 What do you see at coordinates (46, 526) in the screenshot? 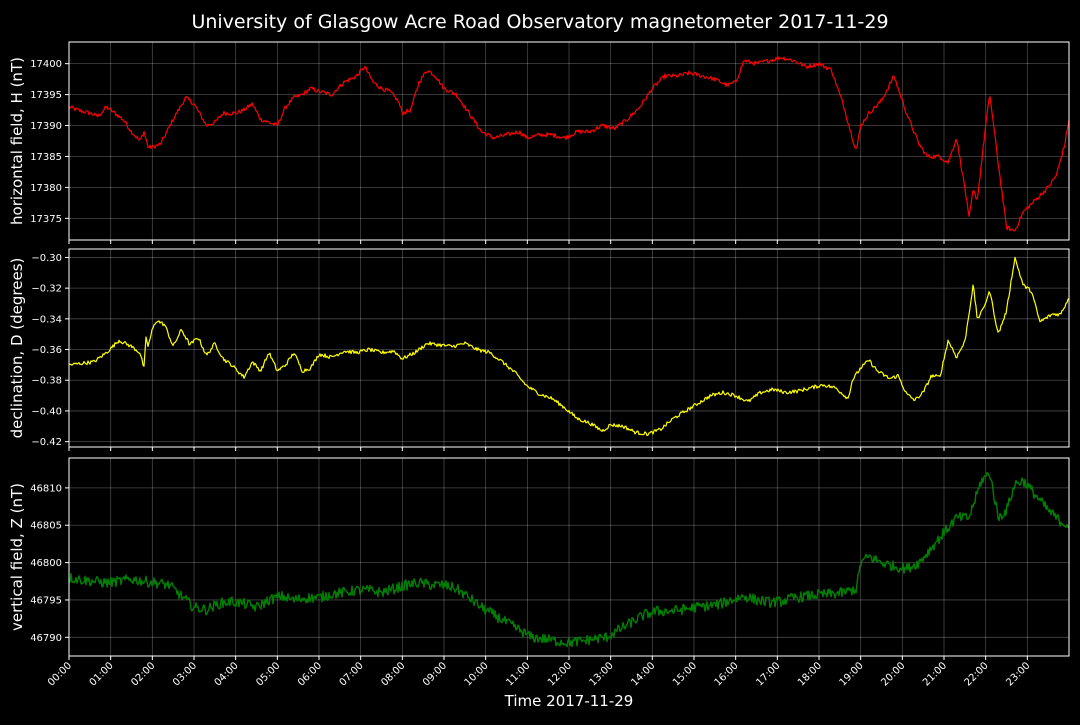
I see `y-tick-label: 46805` at bounding box center [46, 526].